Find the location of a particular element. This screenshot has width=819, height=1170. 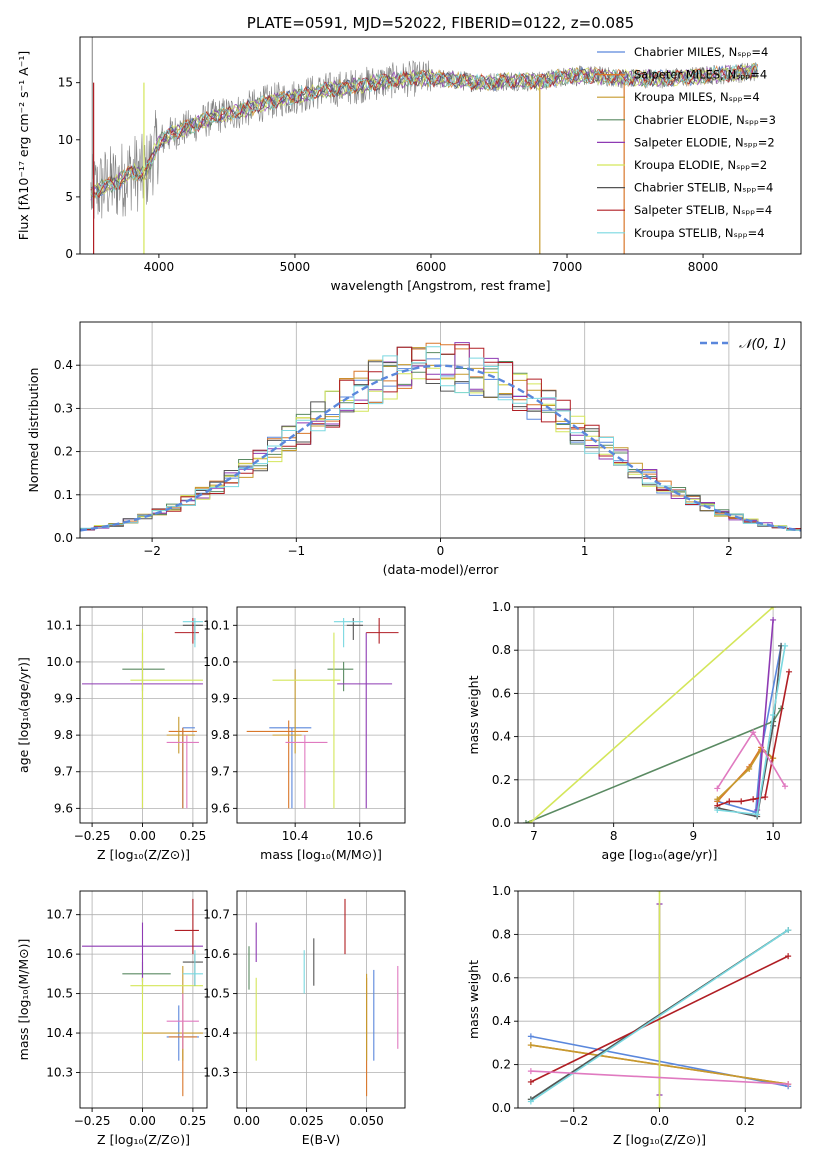

y-tick-label: 9.9 is located at coordinates (220, 699).